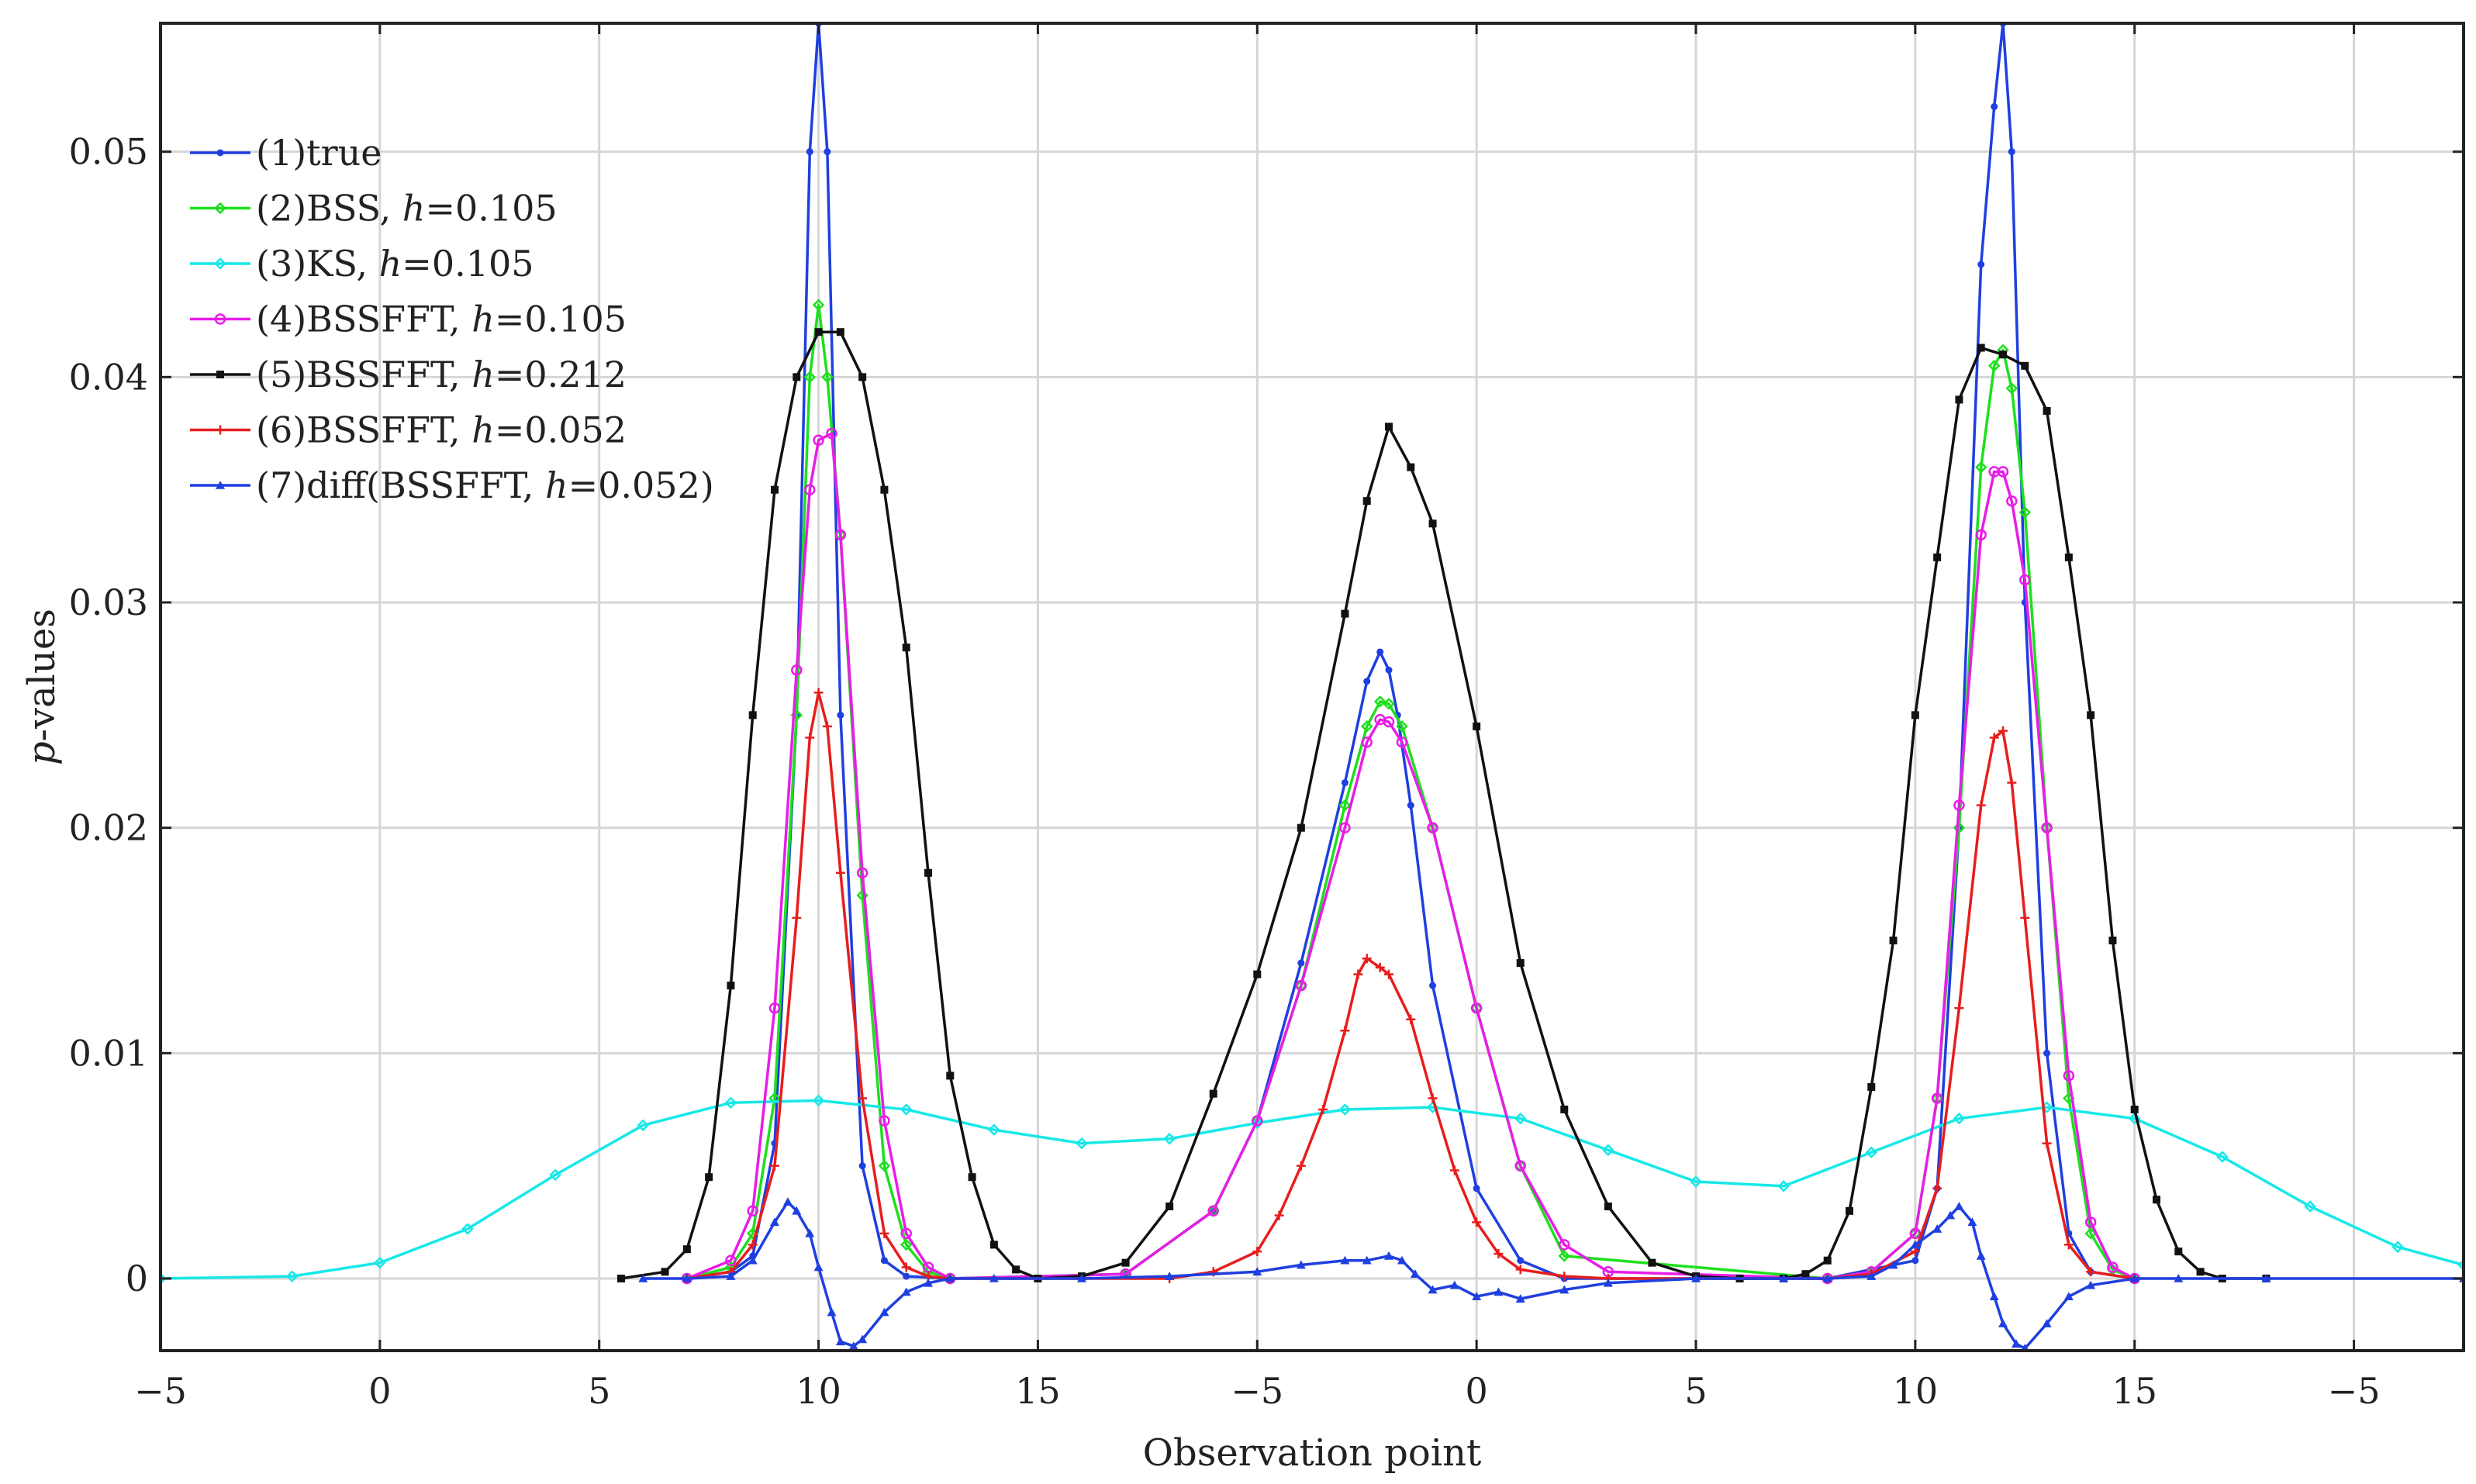  I want to click on legend-label: (2)BSS, h=0.105, so click(407, 209).